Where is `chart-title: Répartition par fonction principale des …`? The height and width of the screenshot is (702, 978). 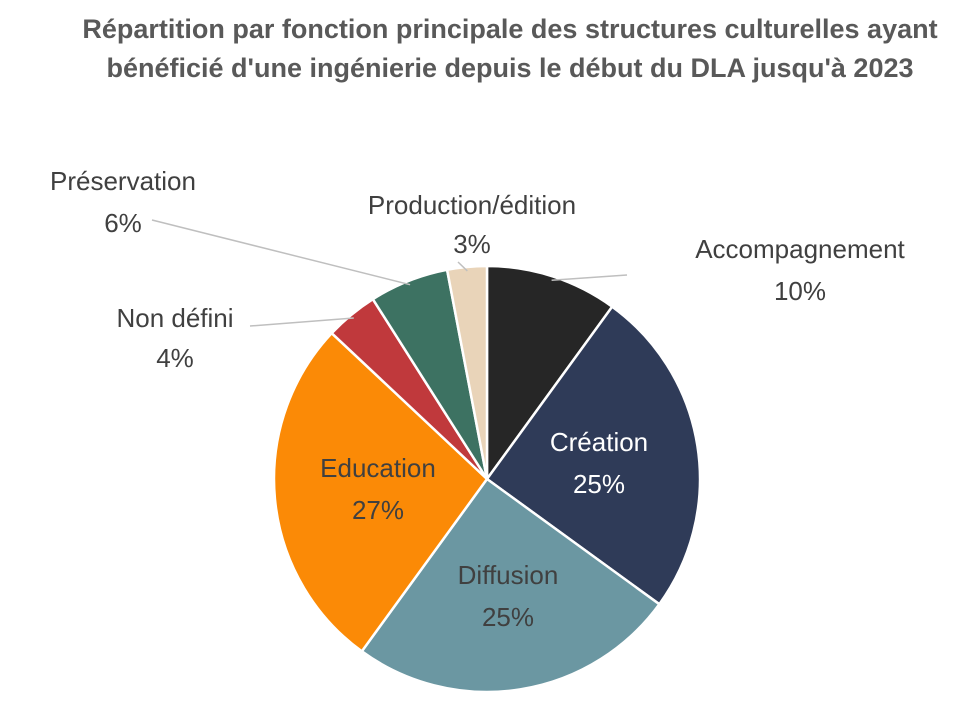
chart-title: Répartition par fonction principale des … is located at coordinates (510, 48).